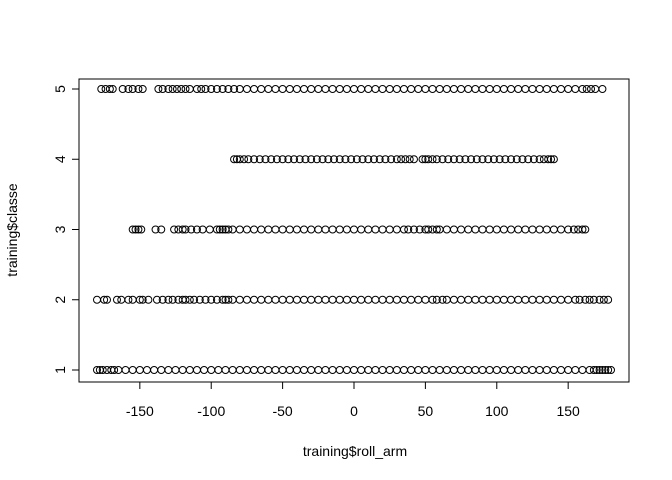 The width and height of the screenshot is (672, 480). What do you see at coordinates (568, 411) in the screenshot?
I see `x-tick-label: 150` at bounding box center [568, 411].